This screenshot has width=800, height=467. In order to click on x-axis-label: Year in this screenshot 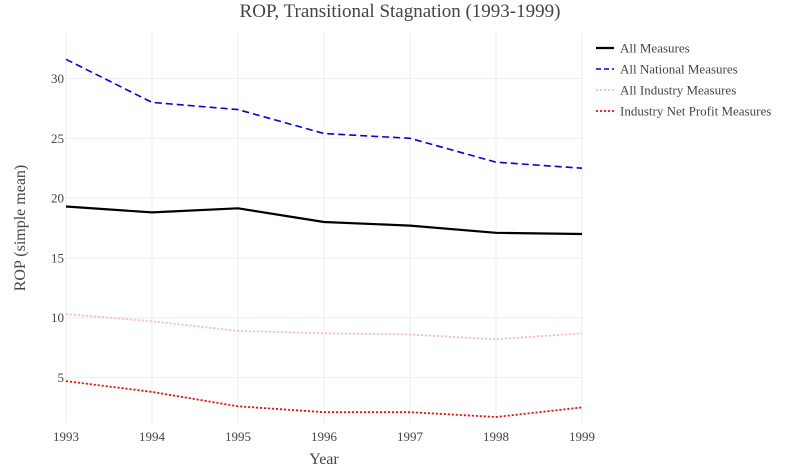, I will do `click(324, 459)`.